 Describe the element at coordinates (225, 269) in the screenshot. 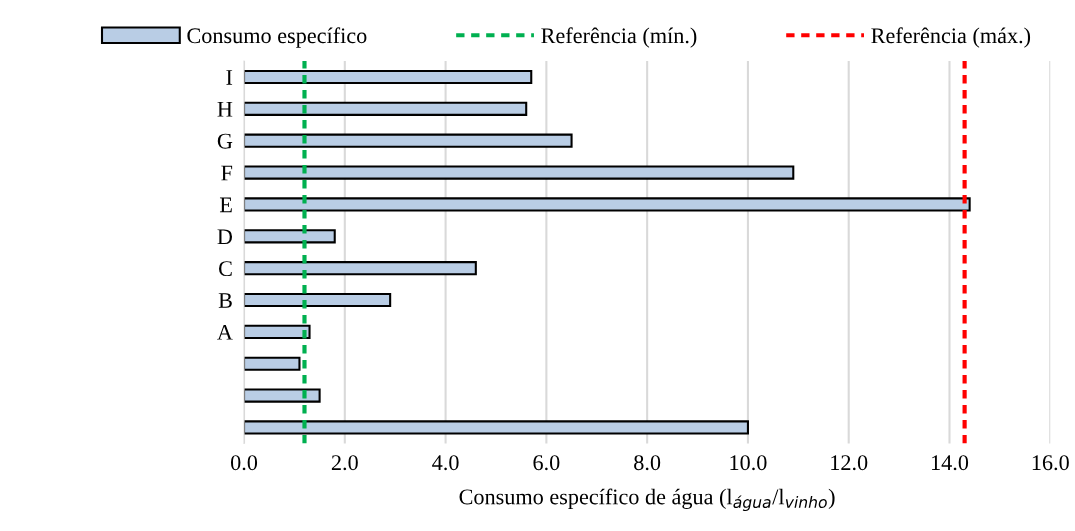

I see `y-tick-label: C` at that location.